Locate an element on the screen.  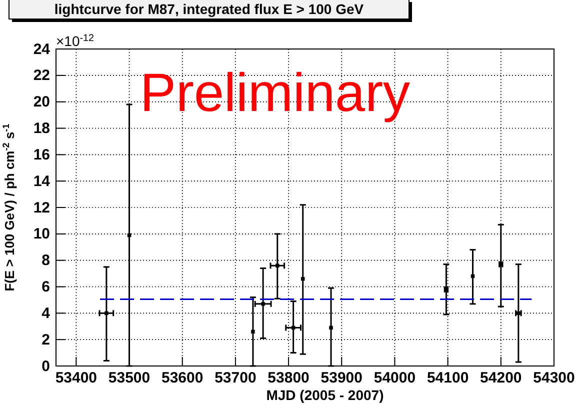
y-tick-label: 16 is located at coordinates (41, 155).